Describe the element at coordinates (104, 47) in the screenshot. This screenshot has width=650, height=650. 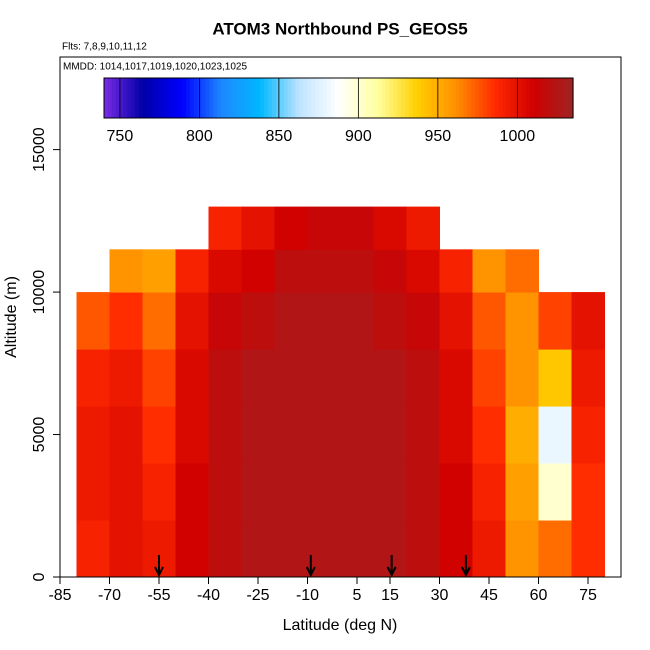
I see `subtitle: Flts: 7,8,9,10,11,12` at that location.